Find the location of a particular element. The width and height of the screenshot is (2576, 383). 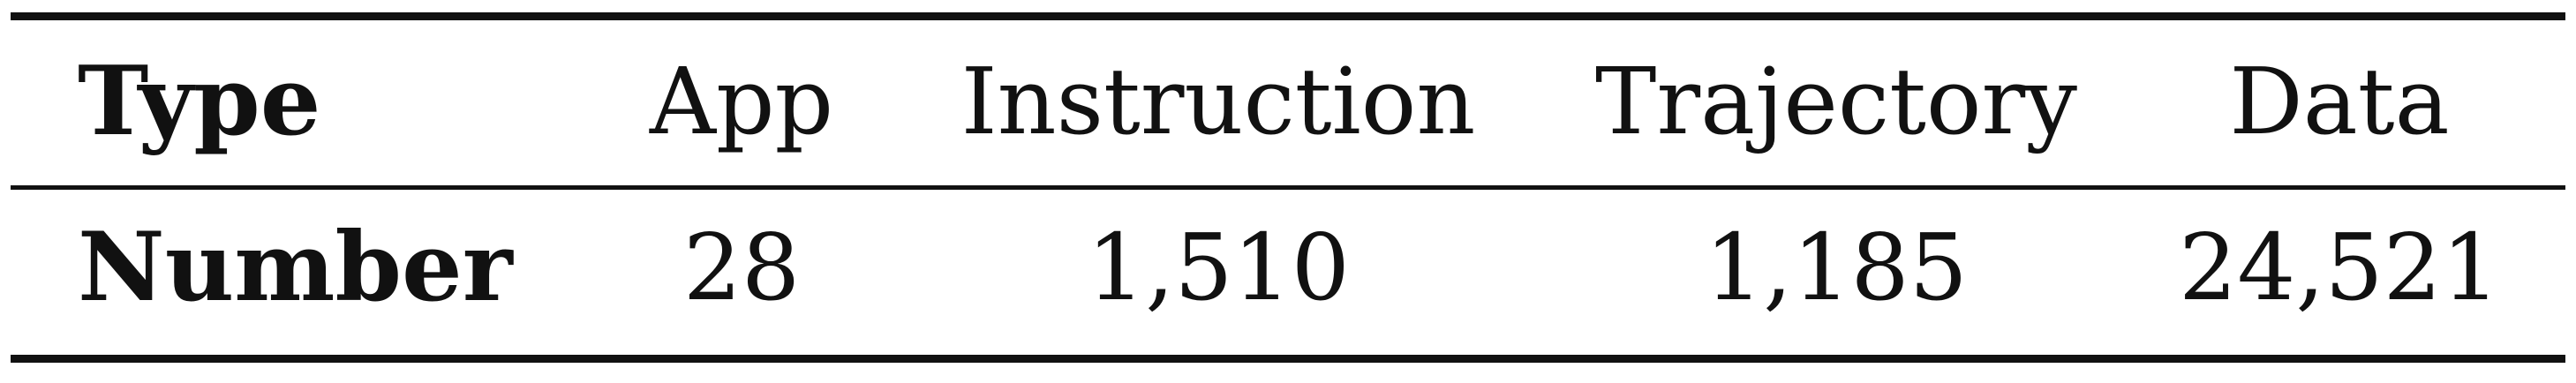

row-label-number: Number is located at coordinates (296, 268).